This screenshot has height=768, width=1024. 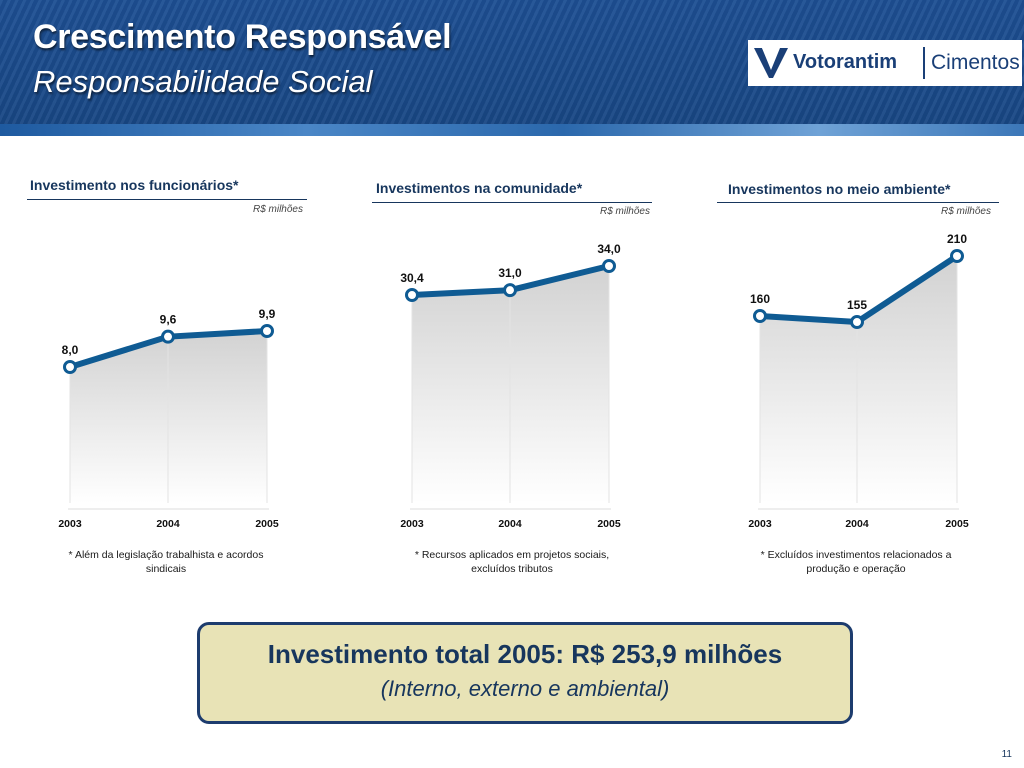 What do you see at coordinates (267, 314) in the screenshot?
I see `chart1-data-label-2005: 9,9` at bounding box center [267, 314].